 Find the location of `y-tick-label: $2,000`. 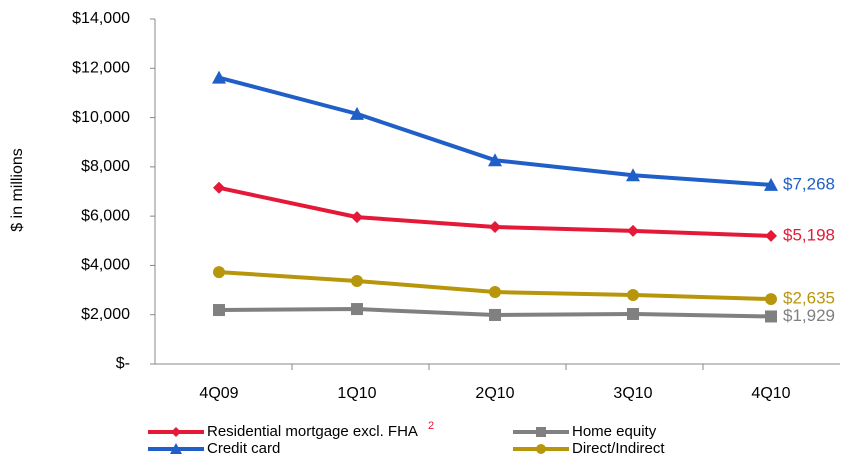

y-tick-label: $2,000 is located at coordinates (105, 314).